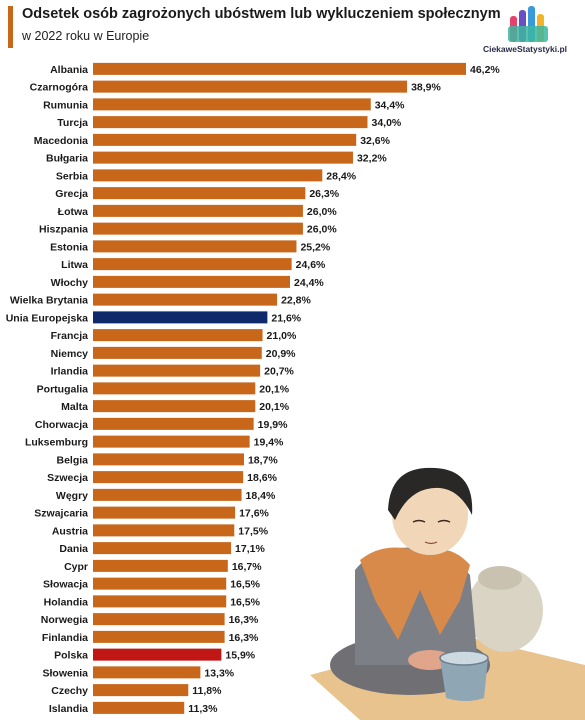 The width and height of the screenshot is (585, 720). Describe the element at coordinates (250, 549) in the screenshot. I see `value-label: 17,1%` at that location.